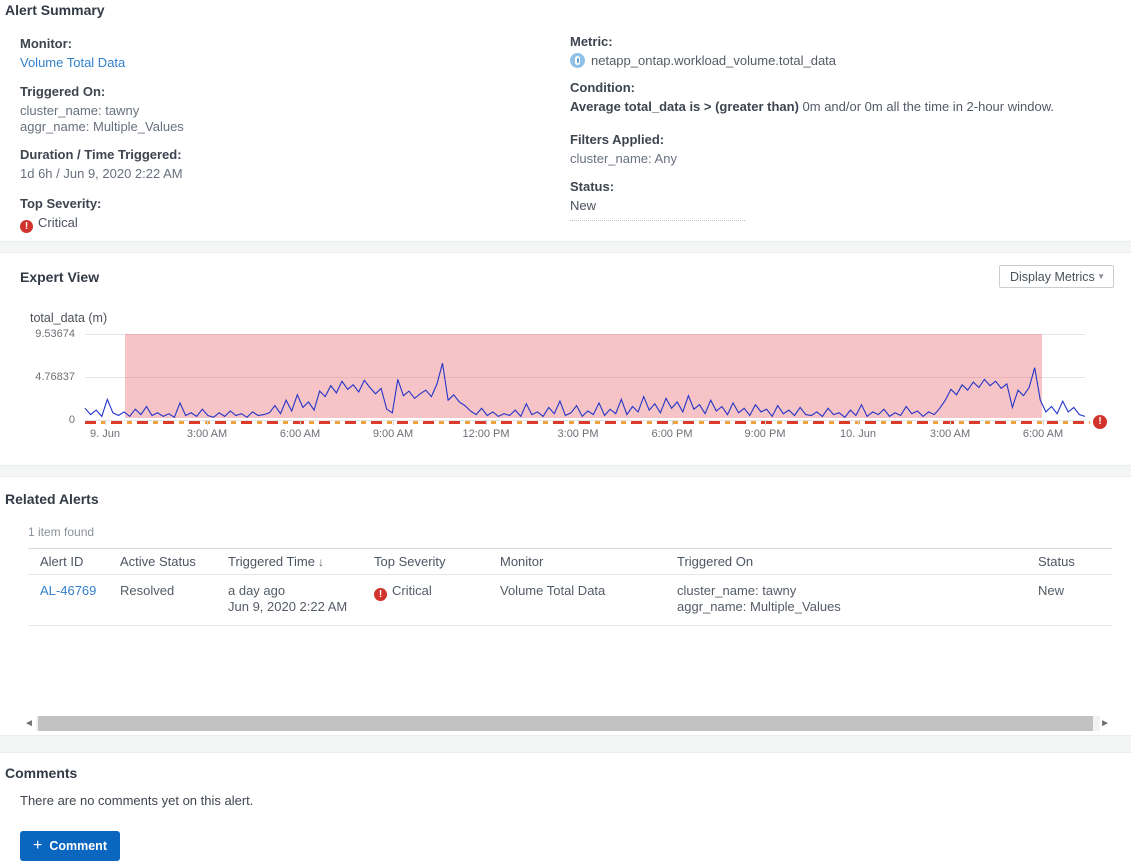 This screenshot has width=1131, height=863. What do you see at coordinates (684, 106) in the screenshot?
I see `condition-text-bold: Average total_data is > (greater than)` at bounding box center [684, 106].